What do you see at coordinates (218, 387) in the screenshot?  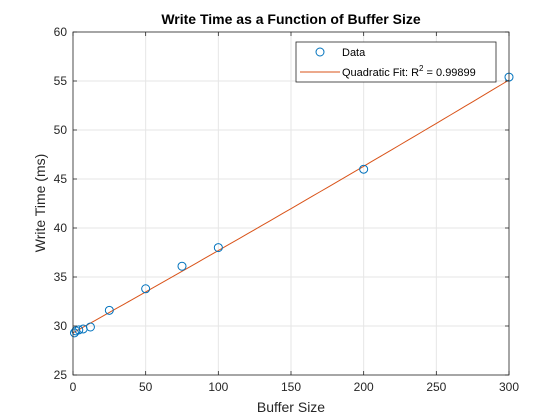 I see `x-tick-label: 100` at bounding box center [218, 387].